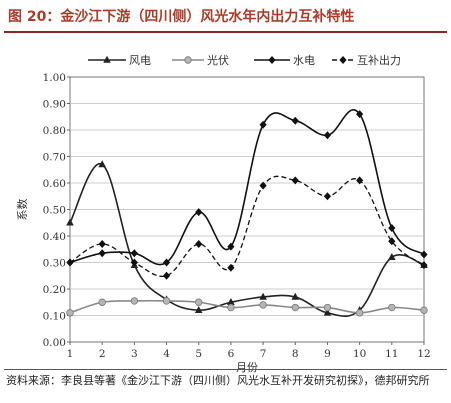  Describe the element at coordinates (54, 105) in the screenshot. I see `y-tick-label: 0.90` at that location.